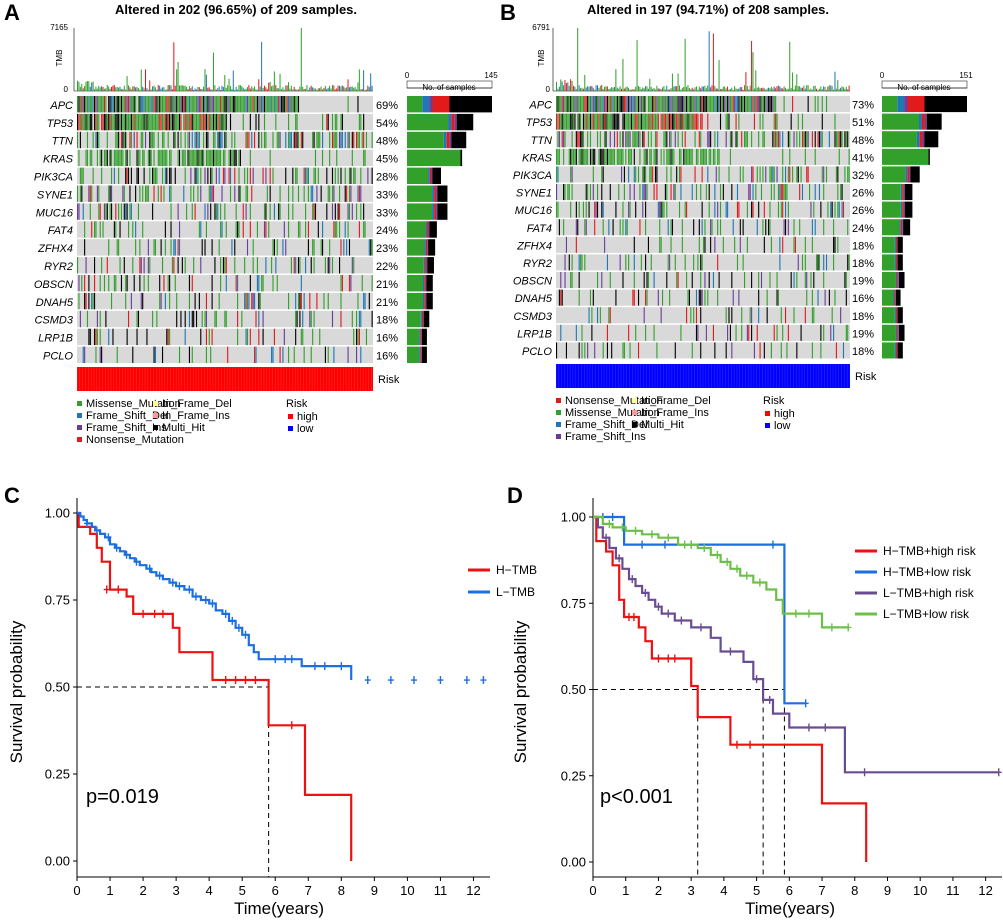  I want to click on legend-label: In_Frame_Ins, so click(196, 416).